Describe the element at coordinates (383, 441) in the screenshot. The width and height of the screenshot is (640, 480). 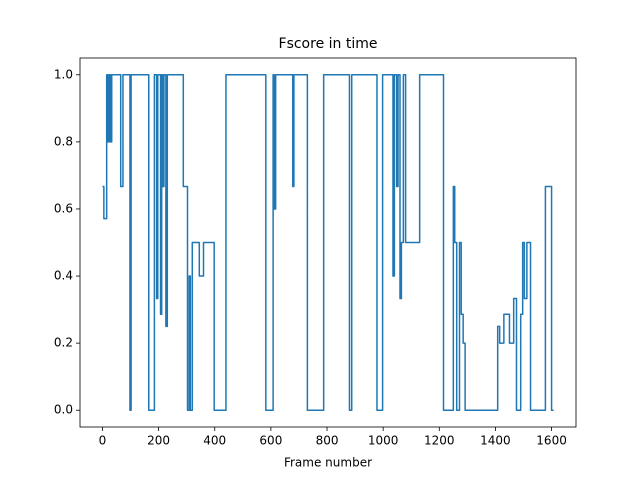
I see `x-tick-label: 1000` at that location.